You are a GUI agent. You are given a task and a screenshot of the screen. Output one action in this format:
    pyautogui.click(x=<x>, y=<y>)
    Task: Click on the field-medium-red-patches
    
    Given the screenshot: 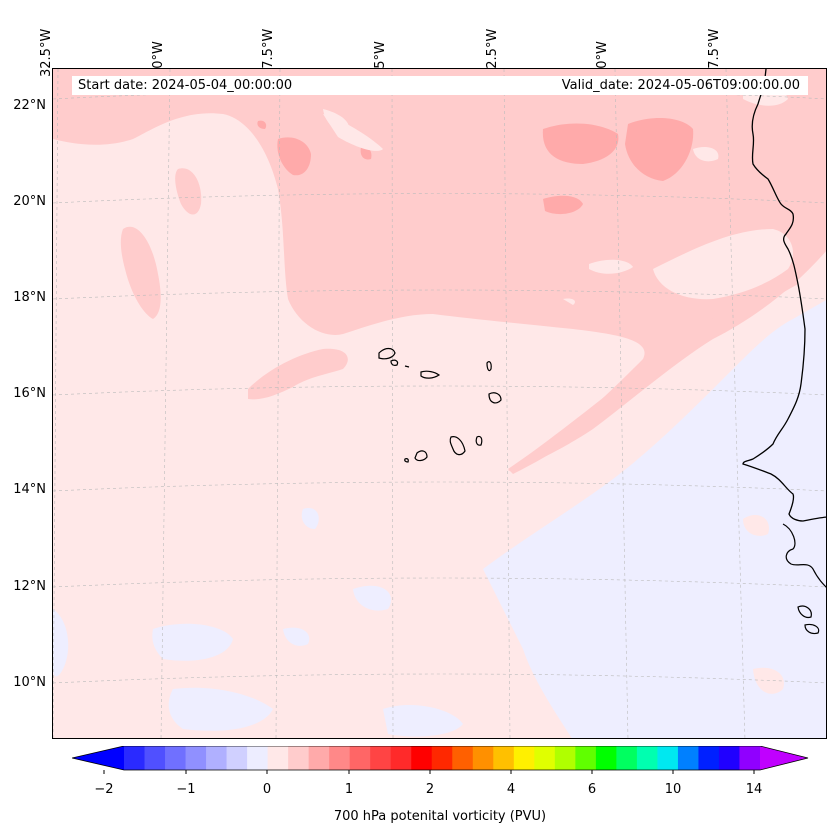 What is the action you would take?
    pyautogui.click(x=475, y=166)
    